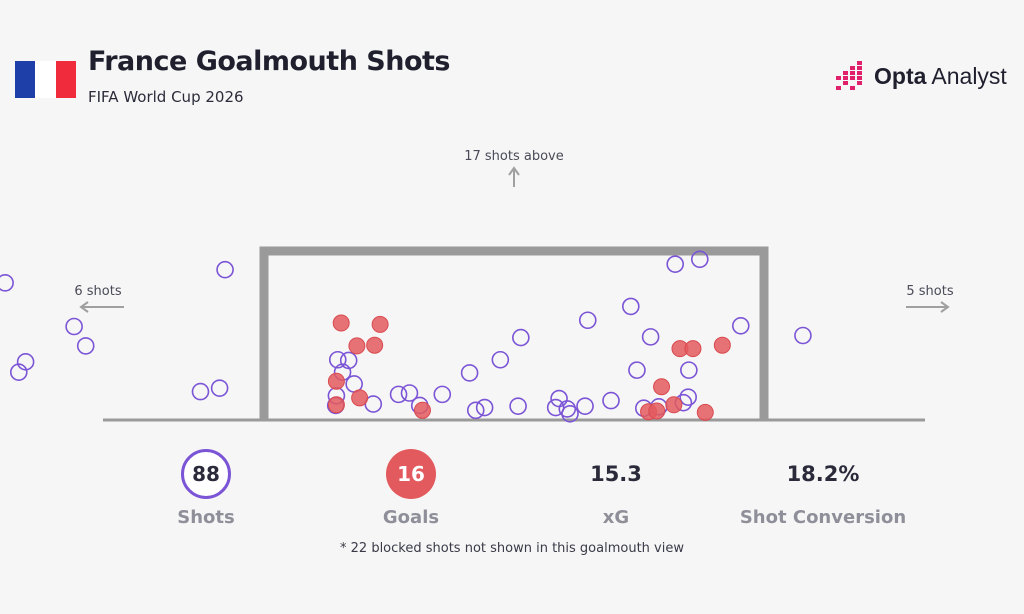 This screenshot has width=1024, height=614. I want to click on conversion-label: Shot Conversion, so click(823, 517).